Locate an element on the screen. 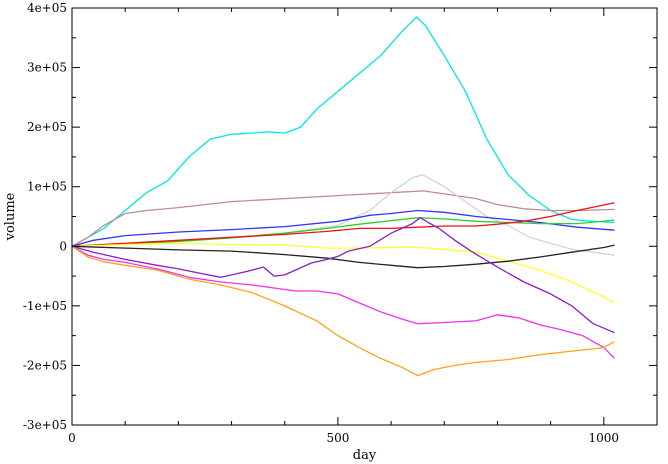 The height and width of the screenshot is (464, 668). y-tick-label: -2e+05 is located at coordinates (45, 365).